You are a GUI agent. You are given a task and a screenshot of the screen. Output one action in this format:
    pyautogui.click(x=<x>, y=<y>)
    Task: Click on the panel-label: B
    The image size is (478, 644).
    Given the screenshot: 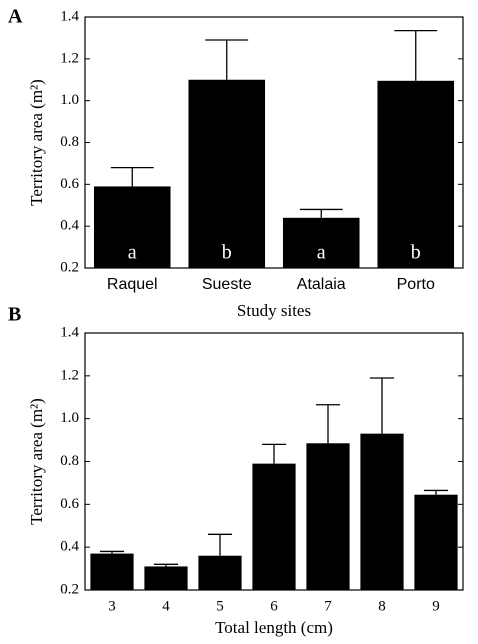 What is the action you would take?
    pyautogui.click(x=14, y=315)
    